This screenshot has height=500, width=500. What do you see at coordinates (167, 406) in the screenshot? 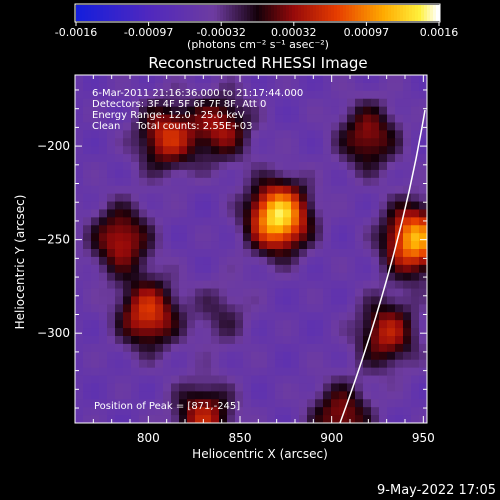
I see `peak-position-label: Position of Peak = [871,-245]` at bounding box center [167, 406].